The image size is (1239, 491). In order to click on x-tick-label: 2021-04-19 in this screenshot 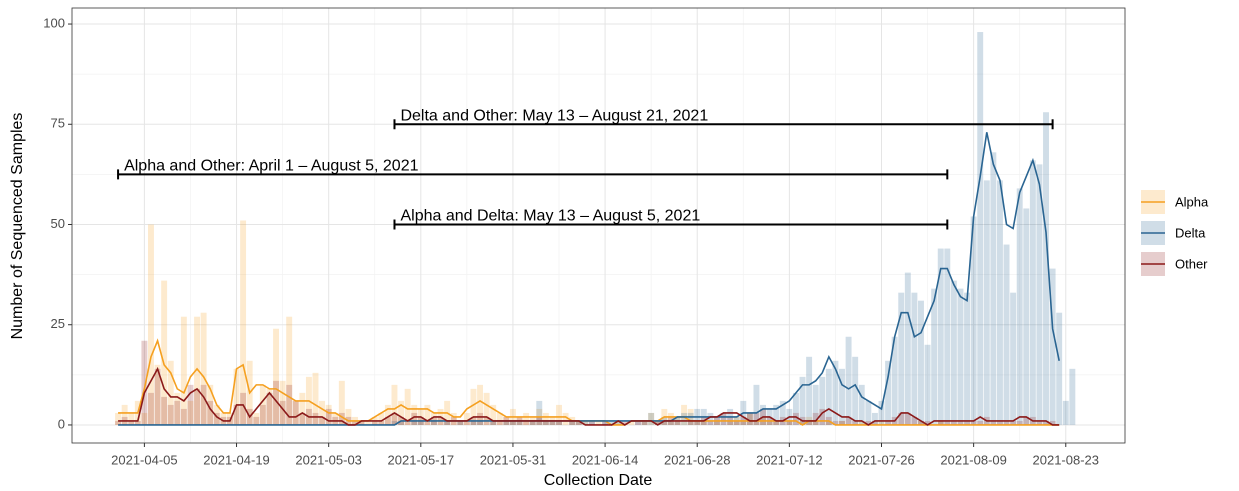, I will do `click(236, 459)`.